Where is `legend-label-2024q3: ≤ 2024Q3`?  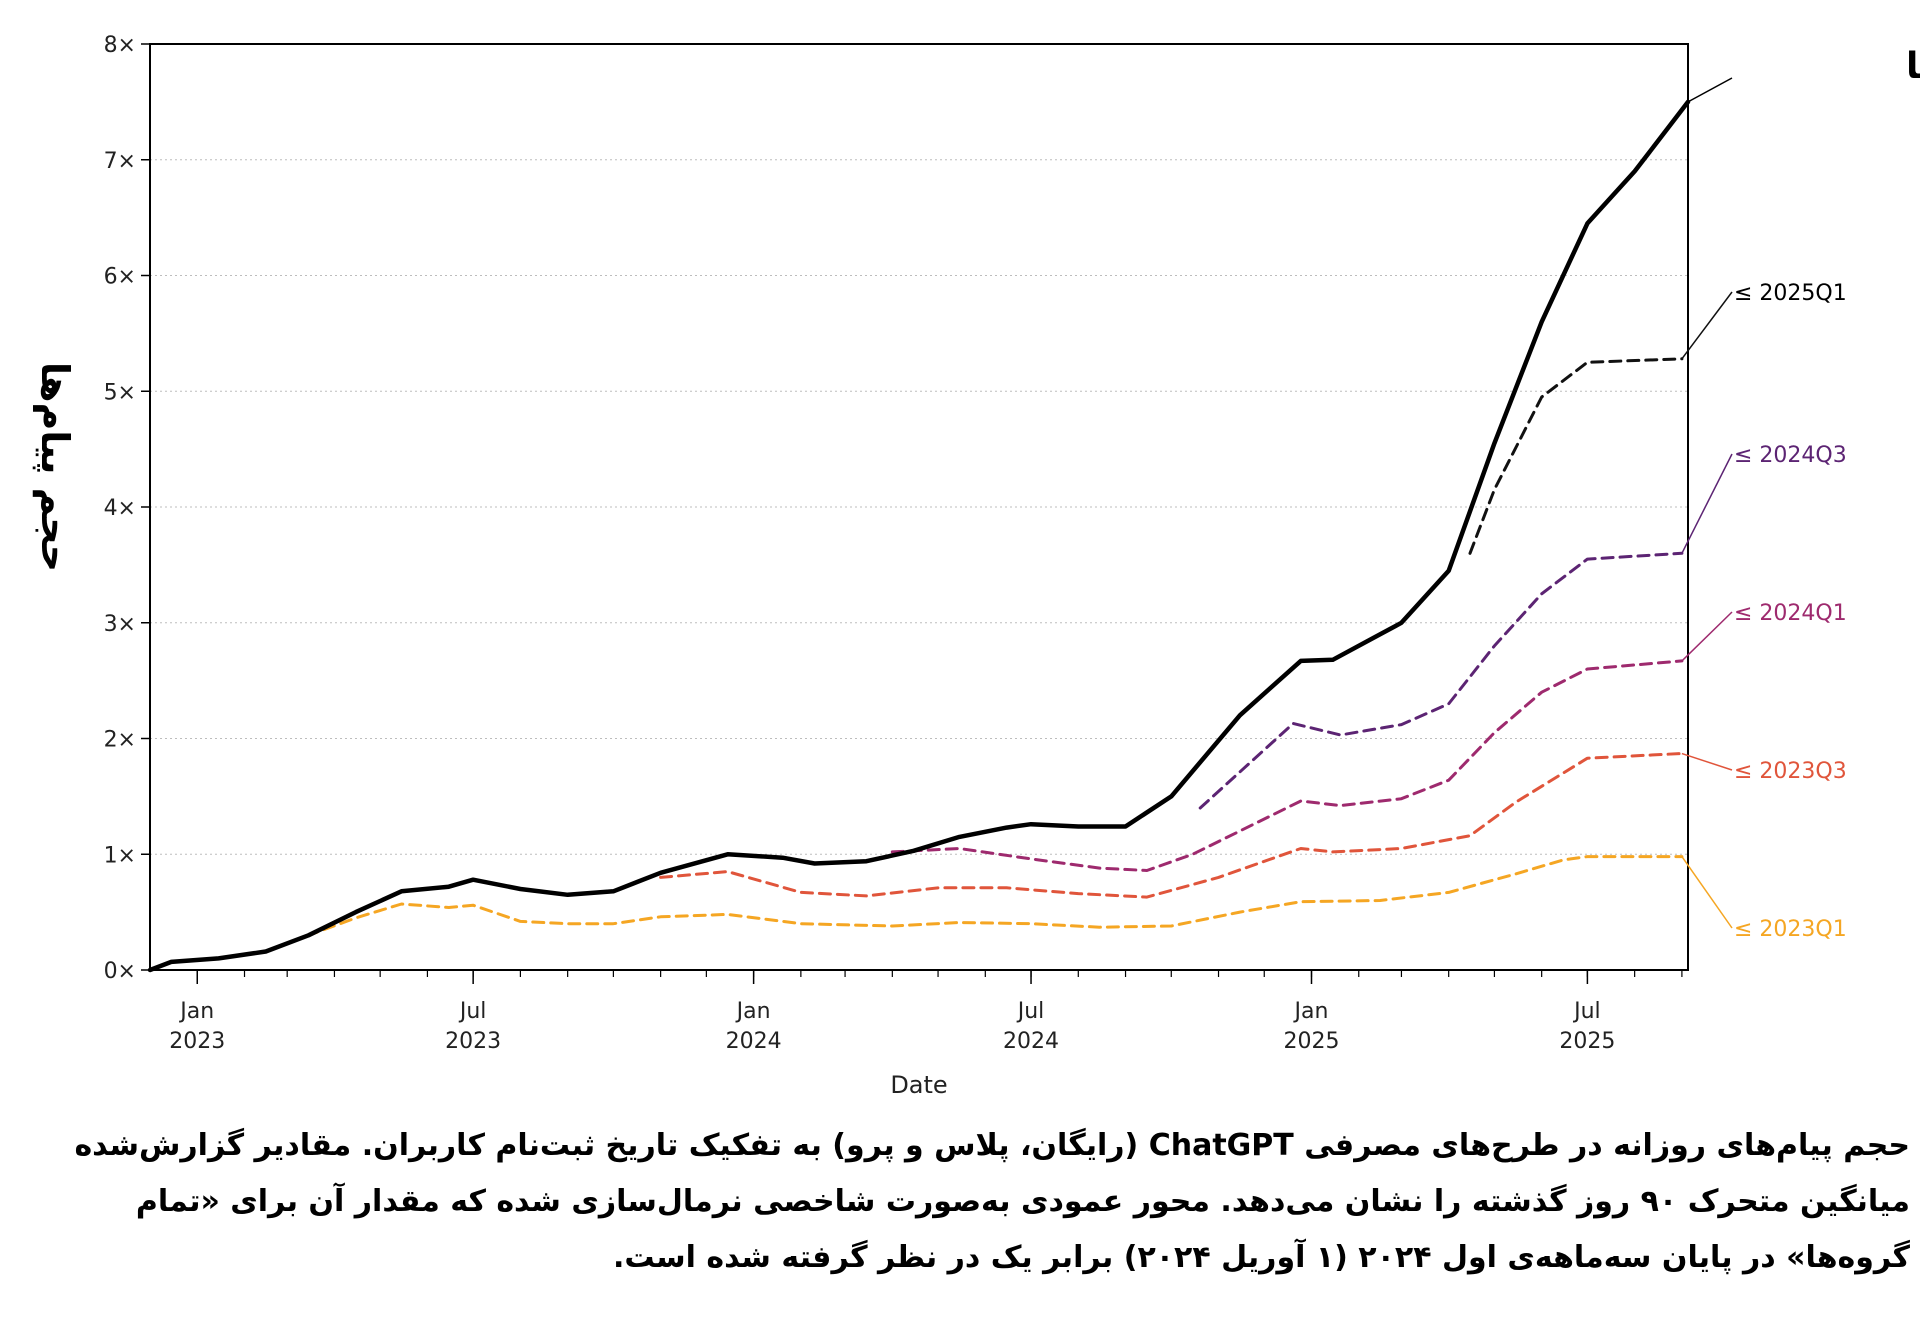
legend-label-2024q3: ≤ 2024Q3 is located at coordinates (1790, 455).